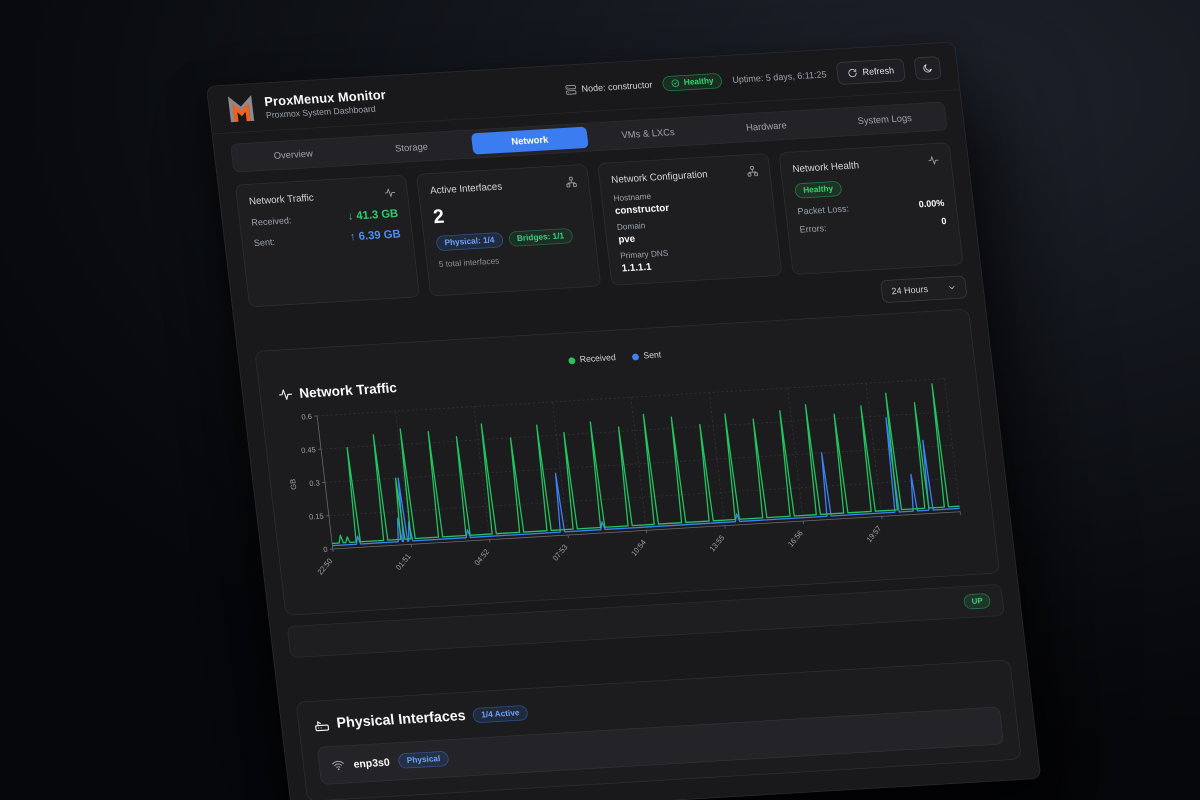 The width and height of the screenshot is (1200, 800). I want to click on card-title: Network Configuration, so click(659, 177).